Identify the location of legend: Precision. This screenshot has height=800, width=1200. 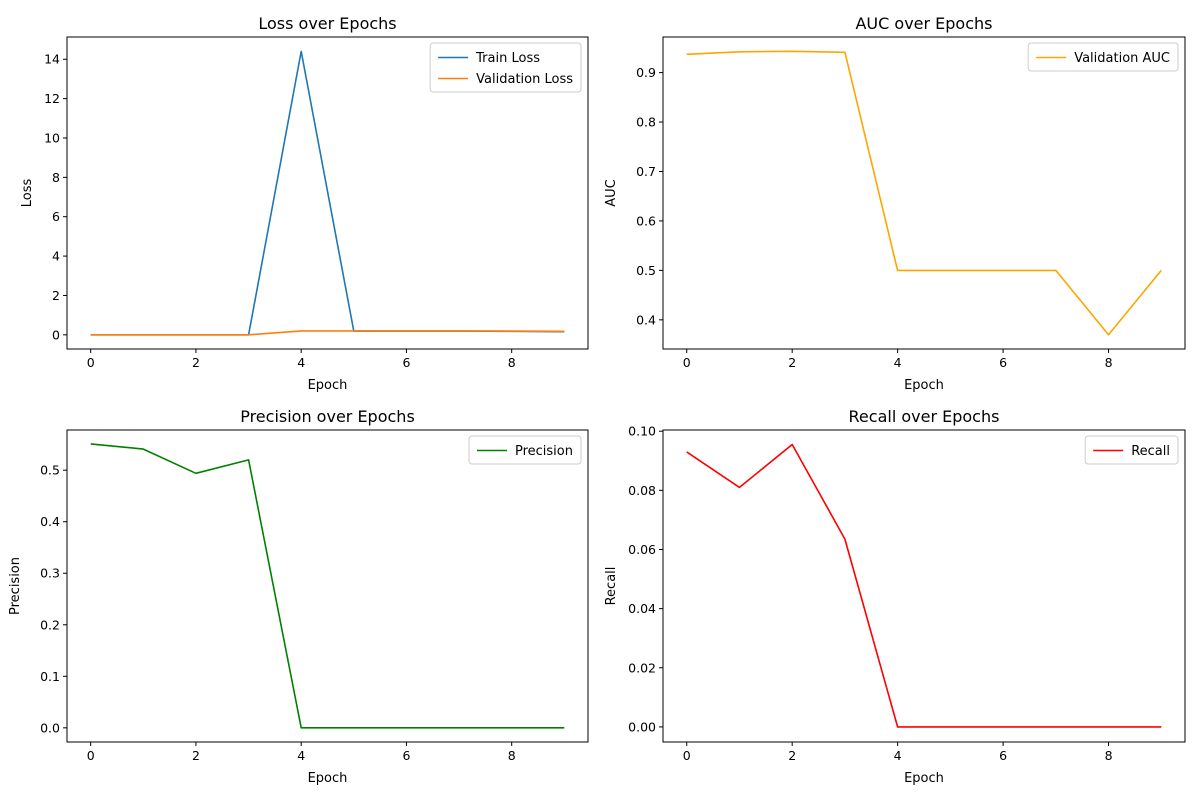
(525, 450).